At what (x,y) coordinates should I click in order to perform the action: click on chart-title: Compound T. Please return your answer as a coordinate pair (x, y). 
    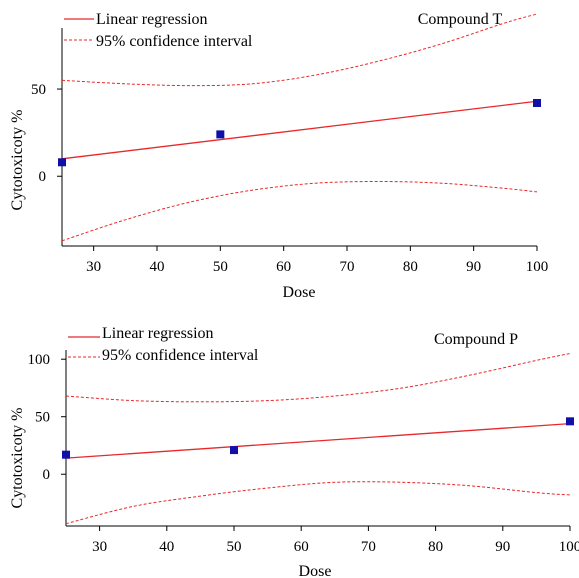
    Looking at the image, I should click on (460, 19).